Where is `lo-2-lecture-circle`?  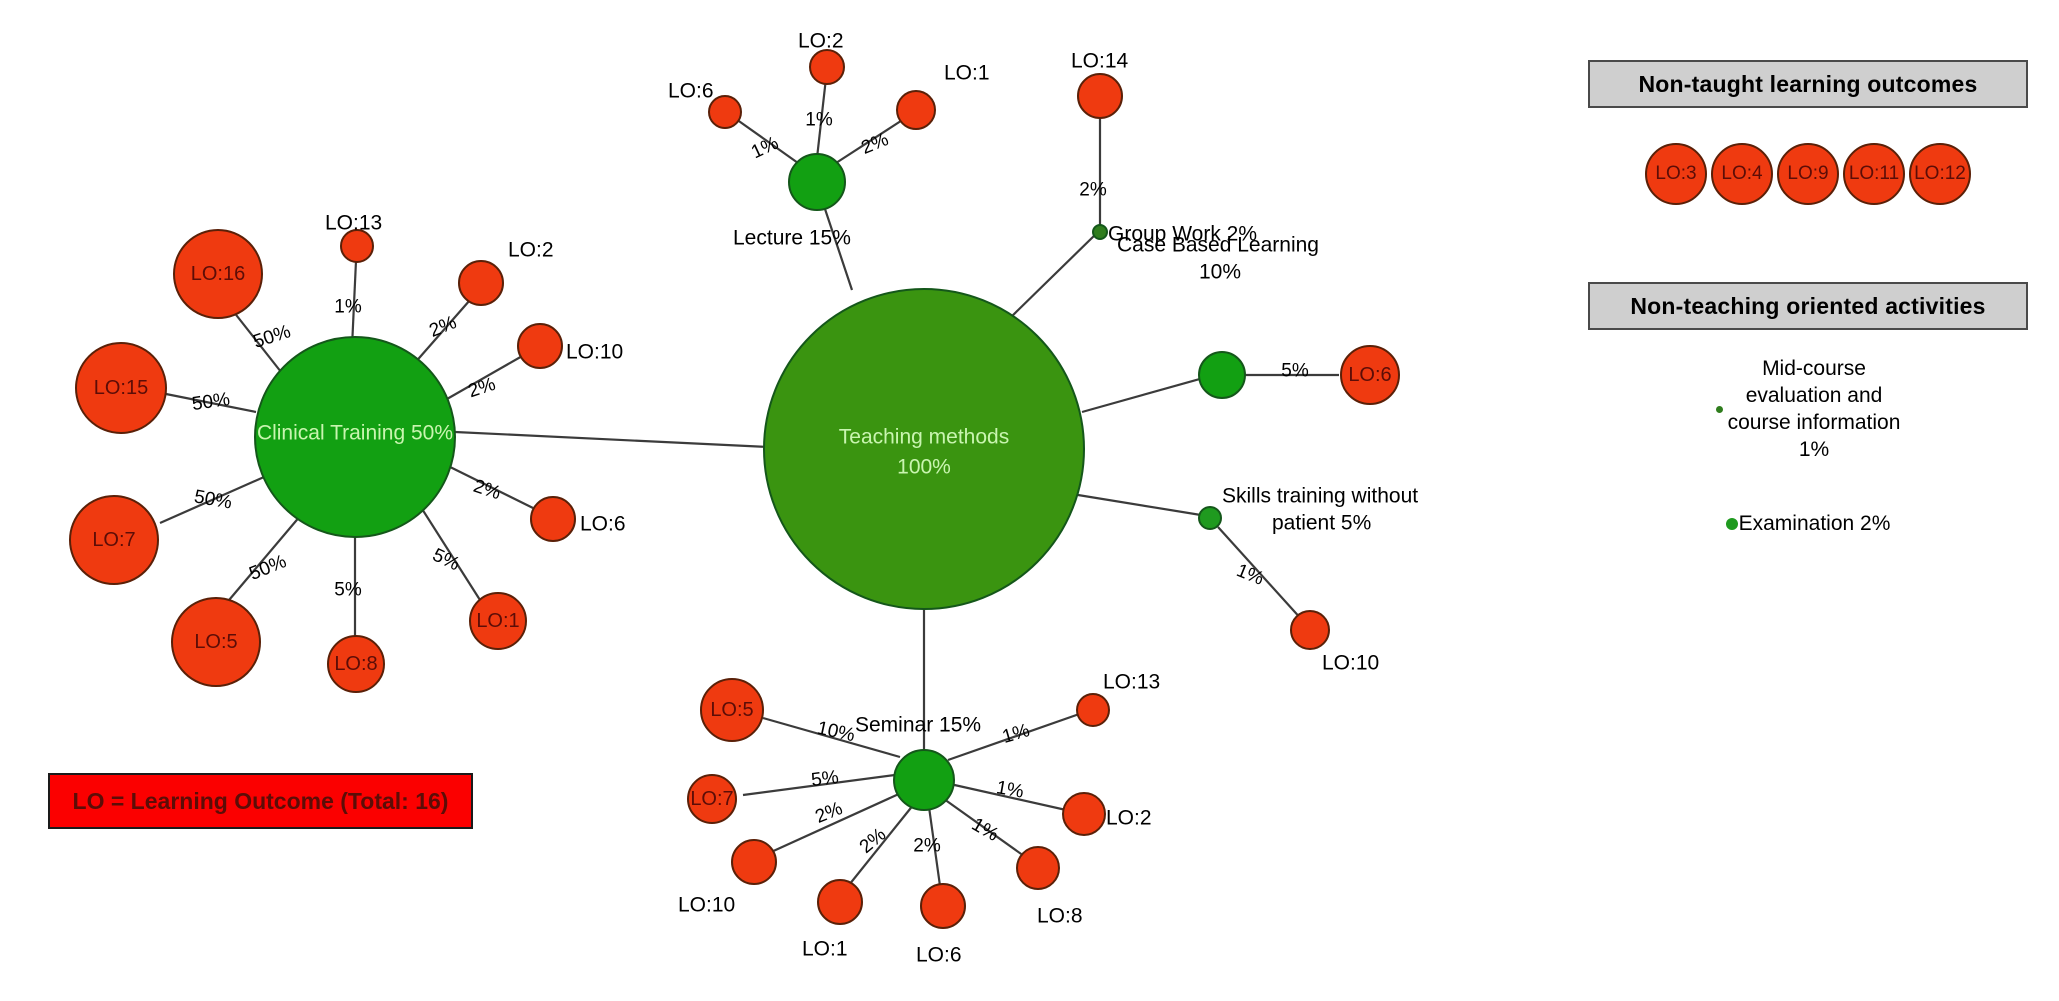
lo-2-lecture-circle is located at coordinates (827, 67).